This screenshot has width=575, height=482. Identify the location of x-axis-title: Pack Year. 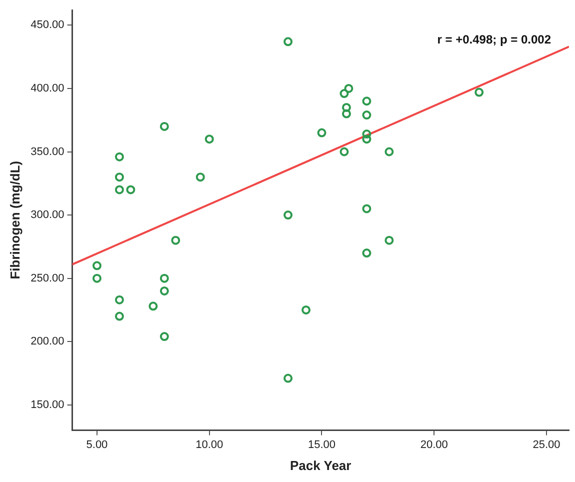
(321, 465).